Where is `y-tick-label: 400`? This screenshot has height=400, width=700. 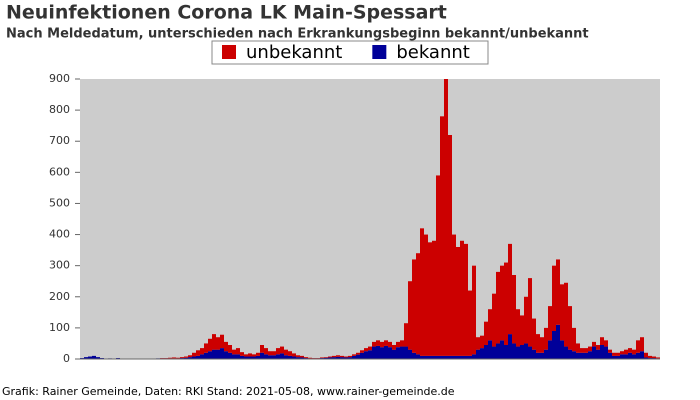 y-tick-label: 400 is located at coordinates (59, 234).